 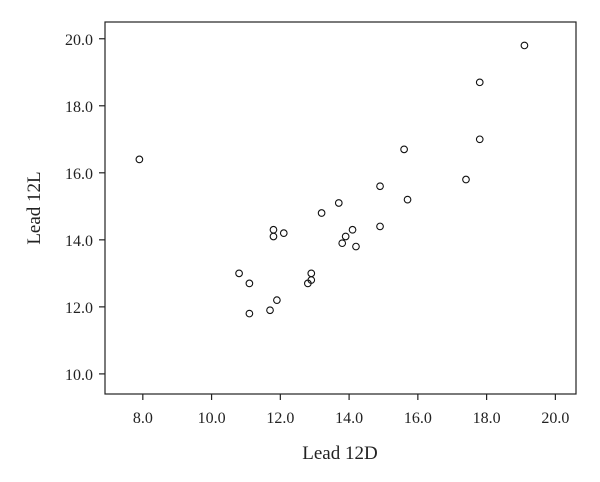 I want to click on x-tick-label: 12.0, so click(x=280, y=418).